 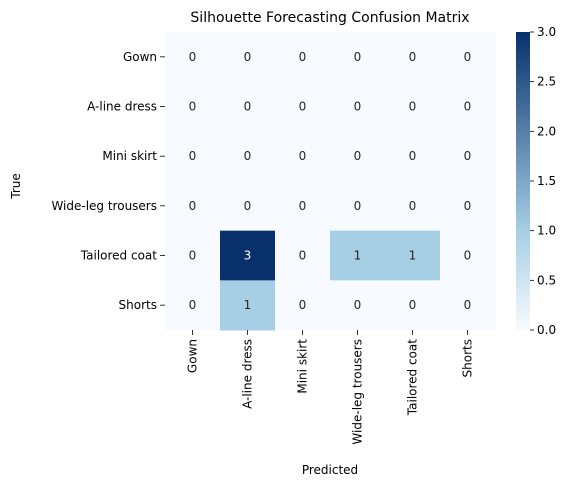 I want to click on y-tick-label: Tailored coat, so click(x=118, y=256).